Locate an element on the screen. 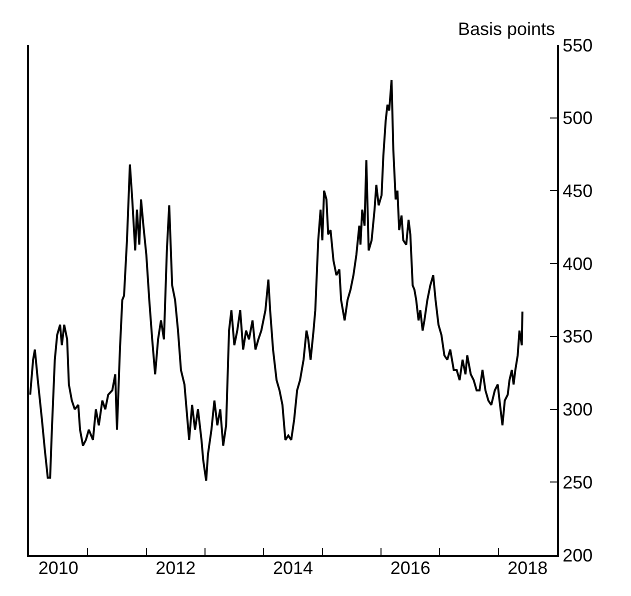  y-tick-label: 550 is located at coordinates (577, 45).